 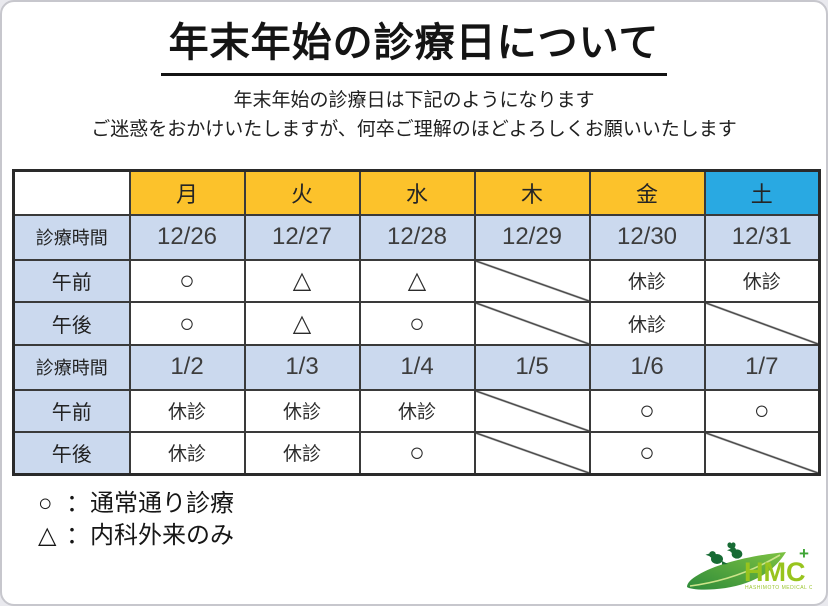 I want to click on clinic-logo: HMC + HASHIMOTO MEDICAL CLINIC, so click(x=749, y=566).